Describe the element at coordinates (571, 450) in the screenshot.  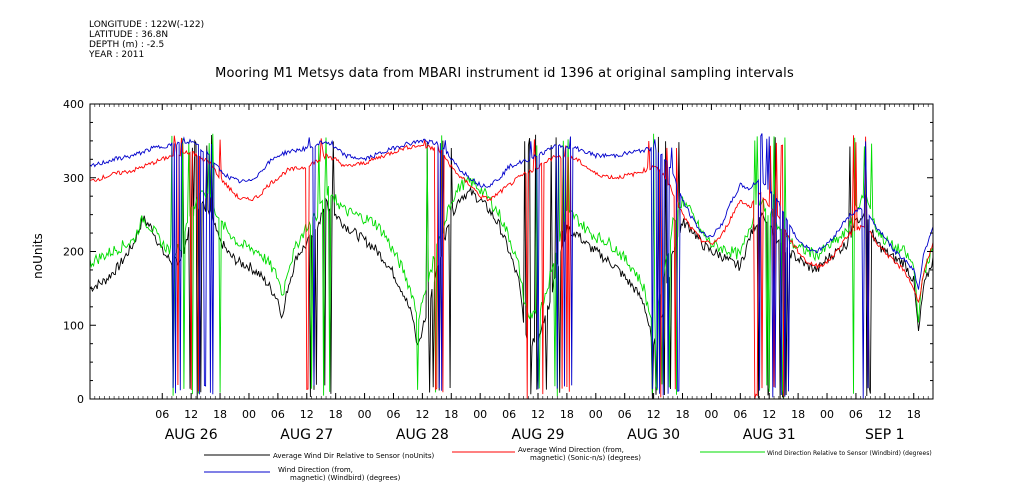
I see `legend-label-avg-sonic-1: Average Wind Direction (from,` at that location.